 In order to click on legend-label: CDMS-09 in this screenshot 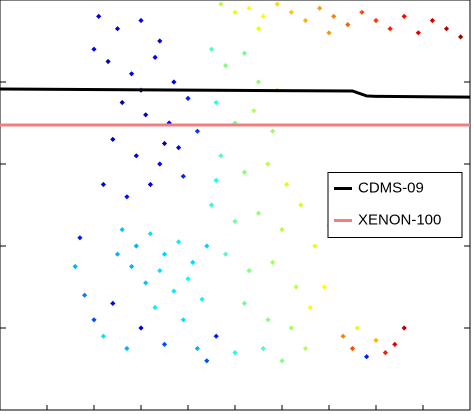, I will do `click(391, 187)`.